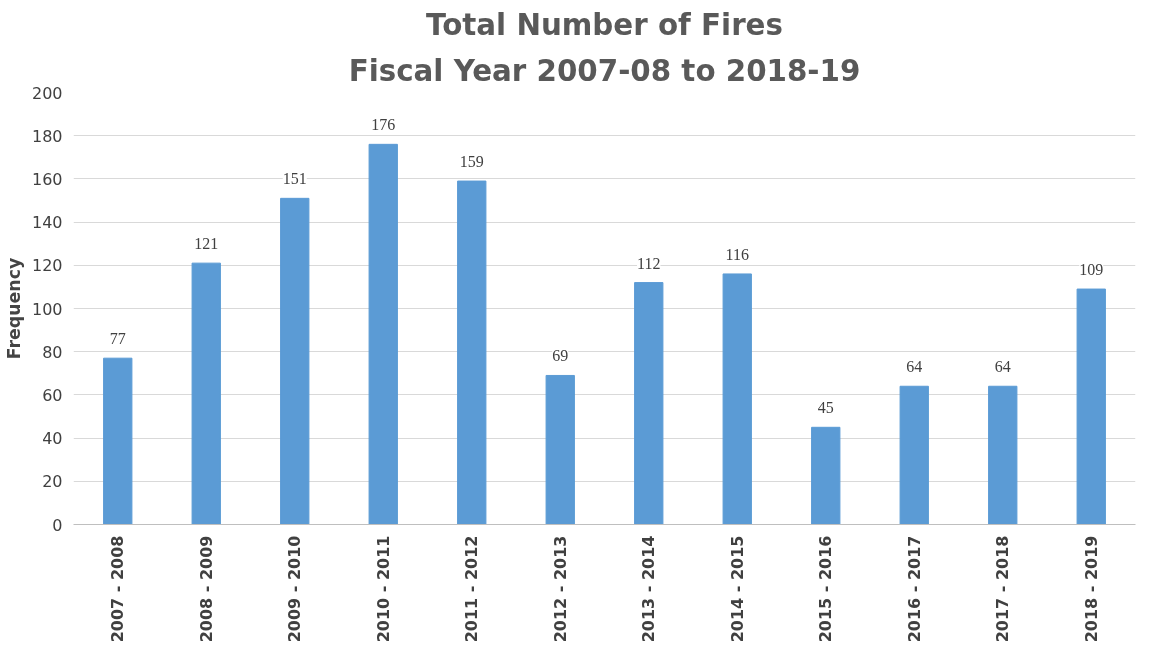 This screenshot has width=1150, height=655. Describe the element at coordinates (52, 439) in the screenshot. I see `y-tick-label: 40` at that location.